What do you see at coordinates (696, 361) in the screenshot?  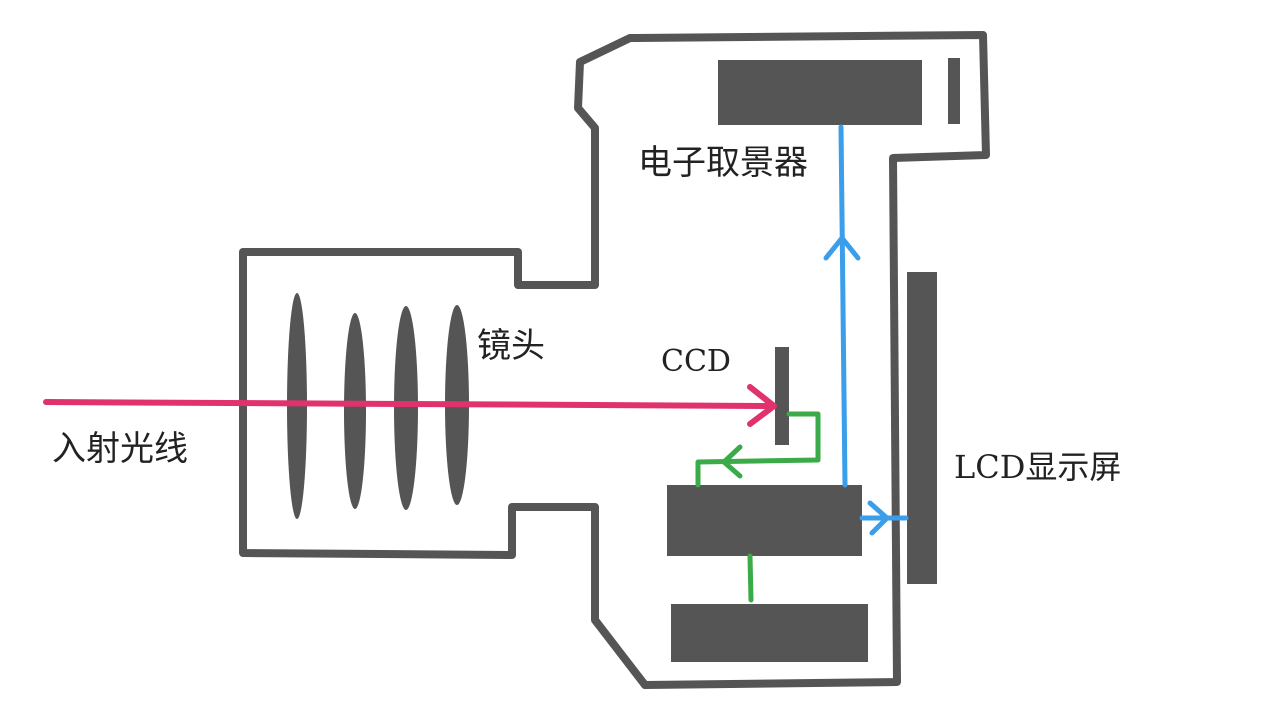 I see `ccd-label: CCD` at bounding box center [696, 361].